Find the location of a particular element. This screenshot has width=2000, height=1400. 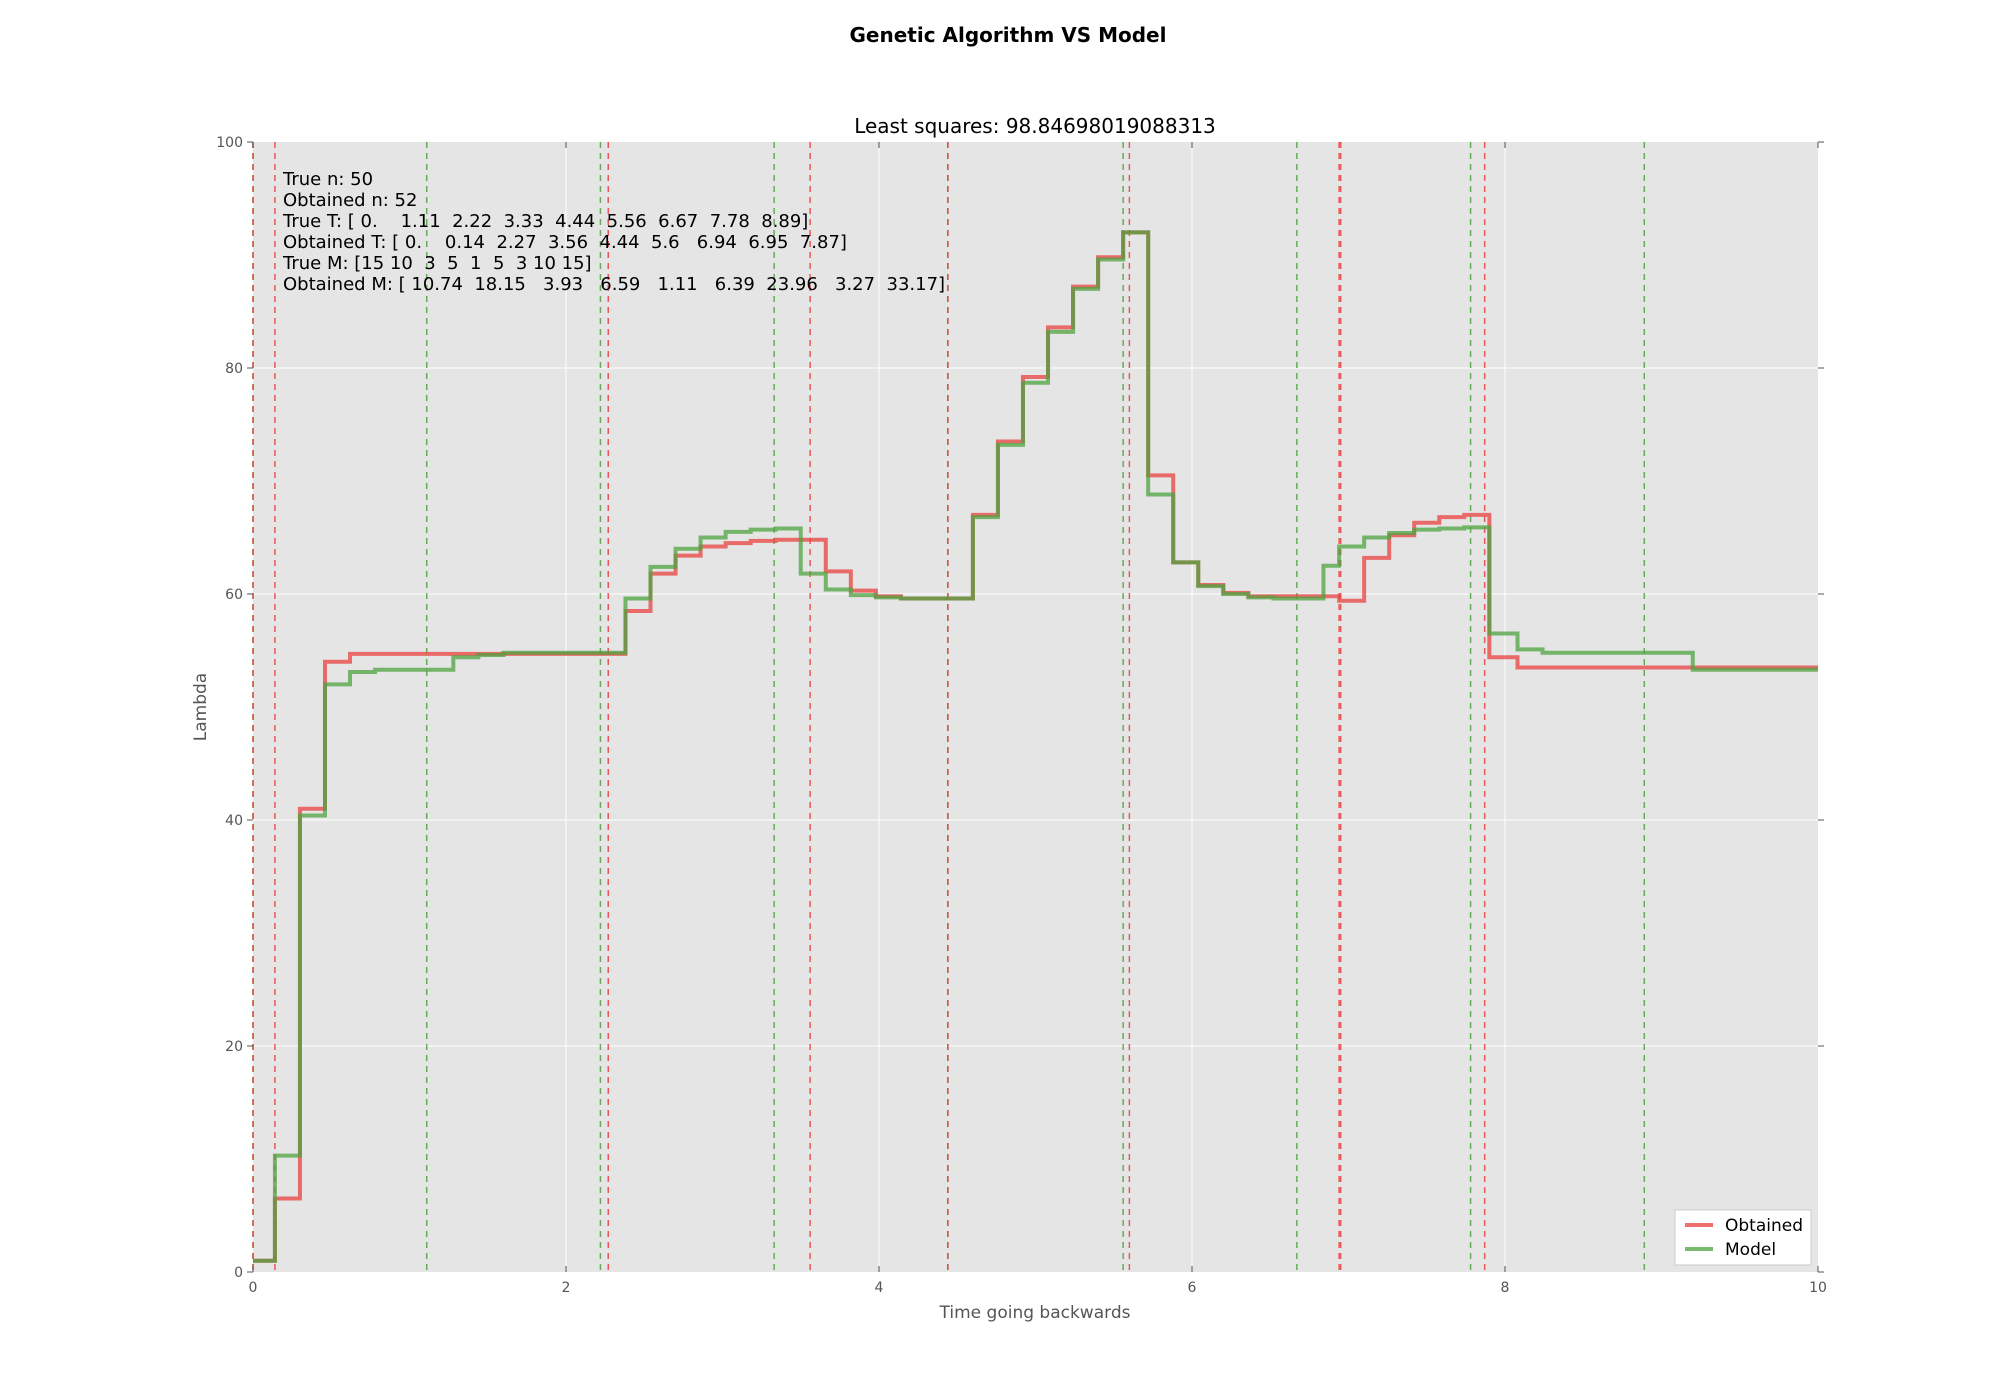

y-tick-label: 80 is located at coordinates (234, 369).